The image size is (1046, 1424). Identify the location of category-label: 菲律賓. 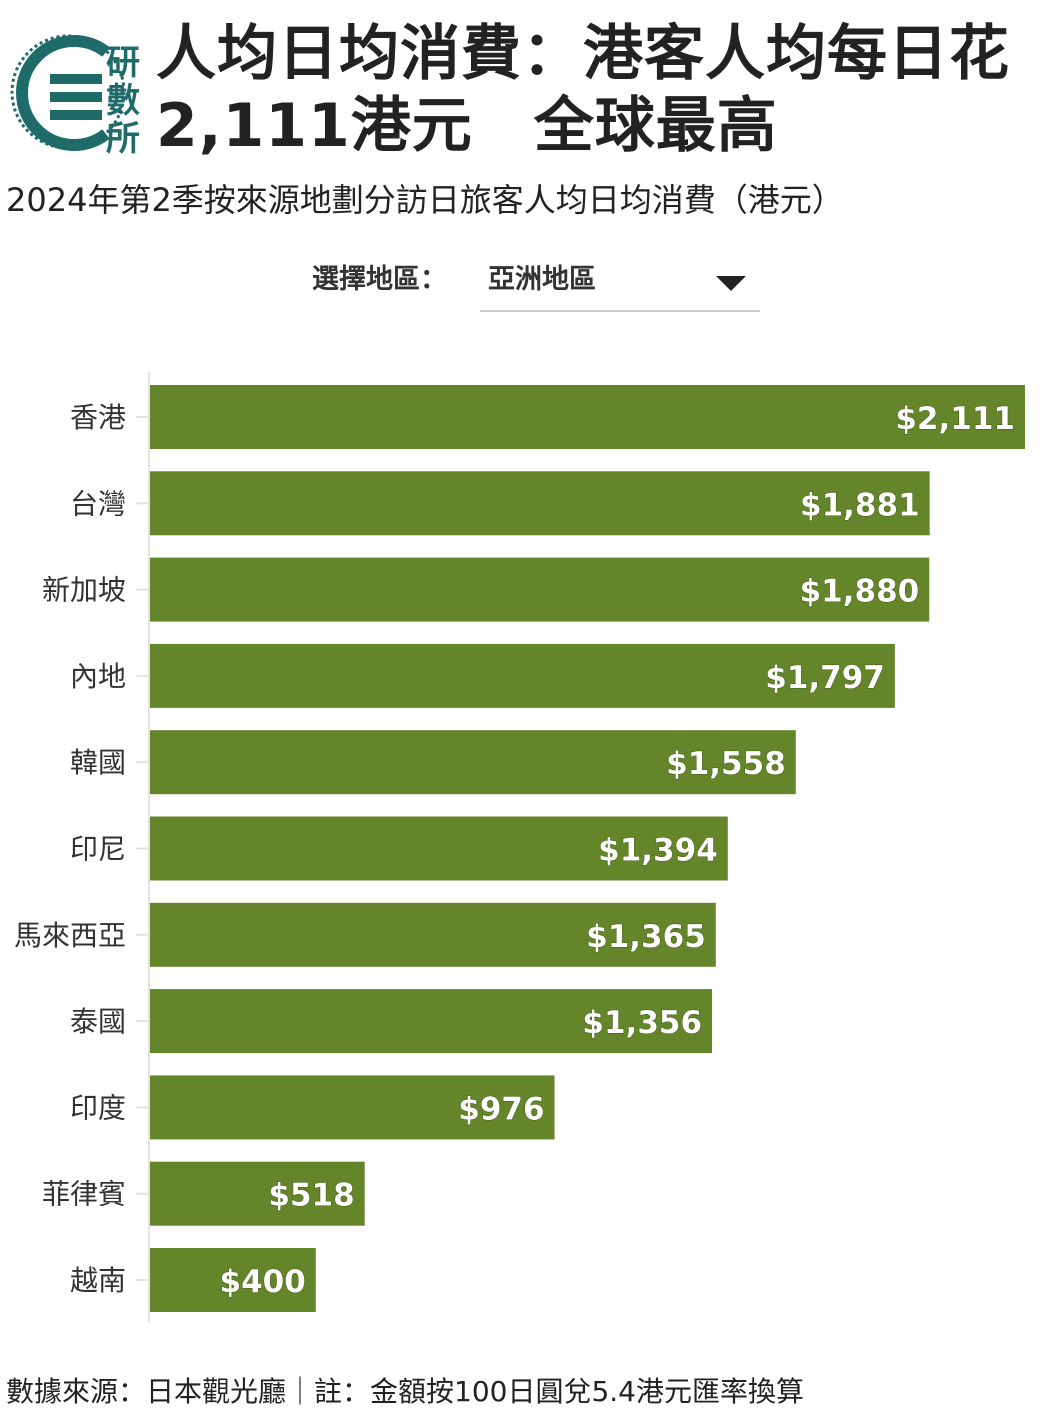
(84, 1194).